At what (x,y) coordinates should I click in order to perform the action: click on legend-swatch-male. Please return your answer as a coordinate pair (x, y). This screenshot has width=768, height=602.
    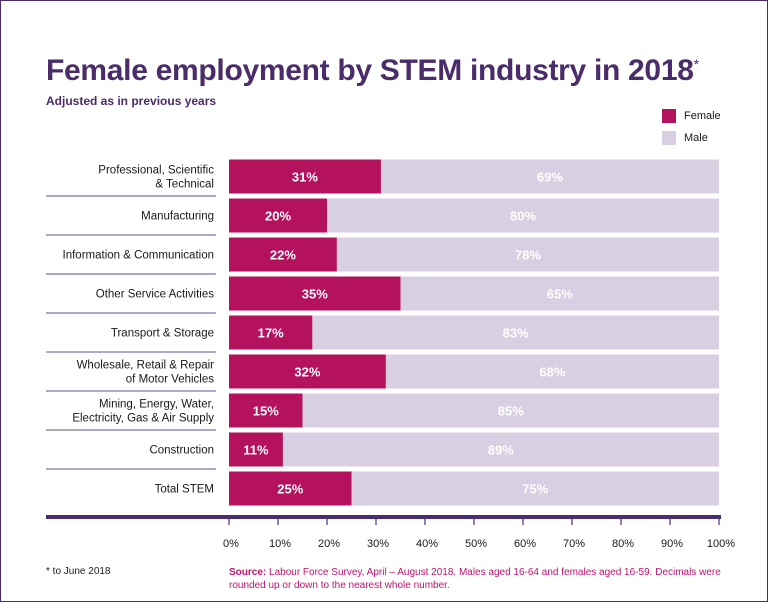
    Looking at the image, I should click on (669, 138).